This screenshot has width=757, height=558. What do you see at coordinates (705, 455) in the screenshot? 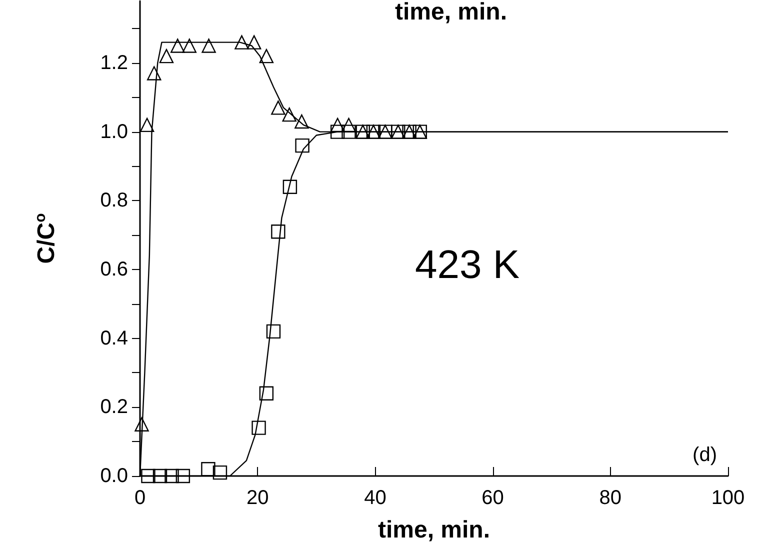
I see `annotation: (d)` at bounding box center [705, 455].